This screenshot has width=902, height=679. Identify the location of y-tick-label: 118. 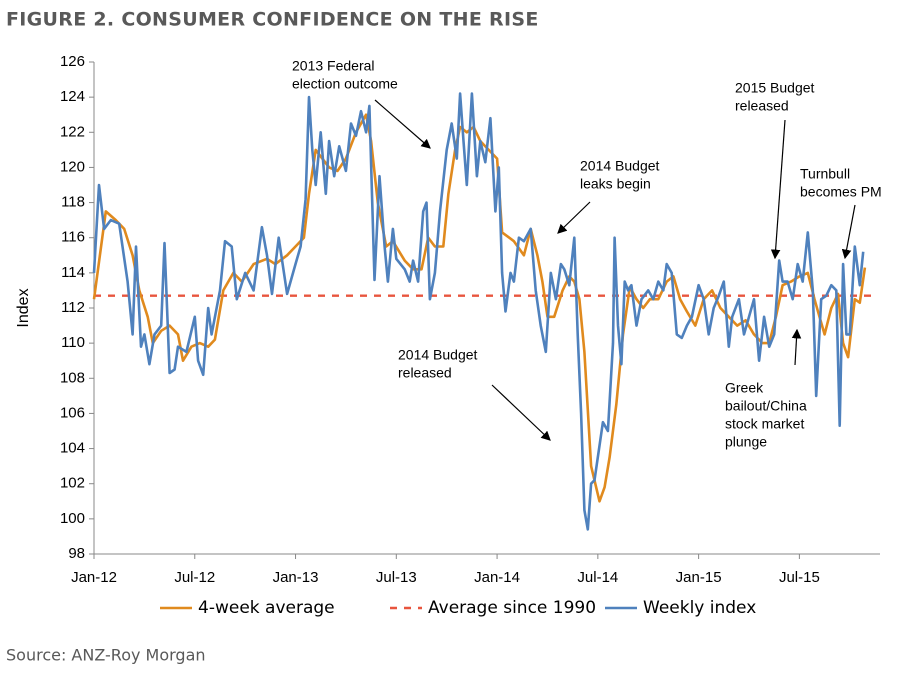
(73, 202).